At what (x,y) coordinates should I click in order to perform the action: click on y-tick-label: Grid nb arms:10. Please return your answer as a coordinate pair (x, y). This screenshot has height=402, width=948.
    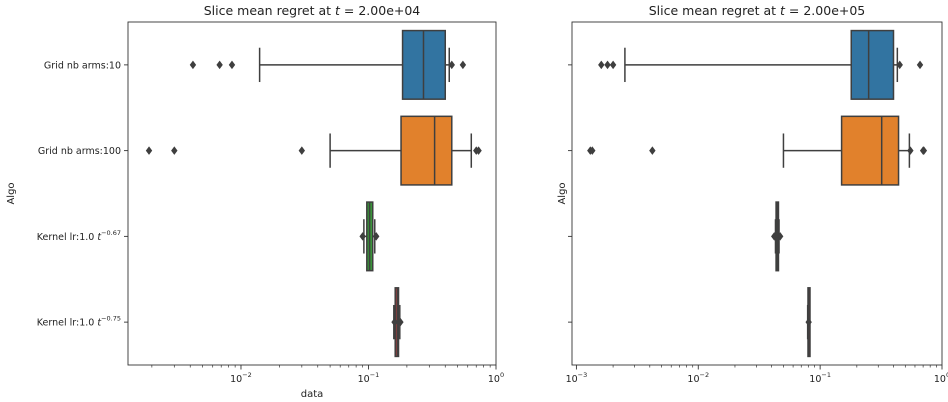
    Looking at the image, I should click on (82, 65).